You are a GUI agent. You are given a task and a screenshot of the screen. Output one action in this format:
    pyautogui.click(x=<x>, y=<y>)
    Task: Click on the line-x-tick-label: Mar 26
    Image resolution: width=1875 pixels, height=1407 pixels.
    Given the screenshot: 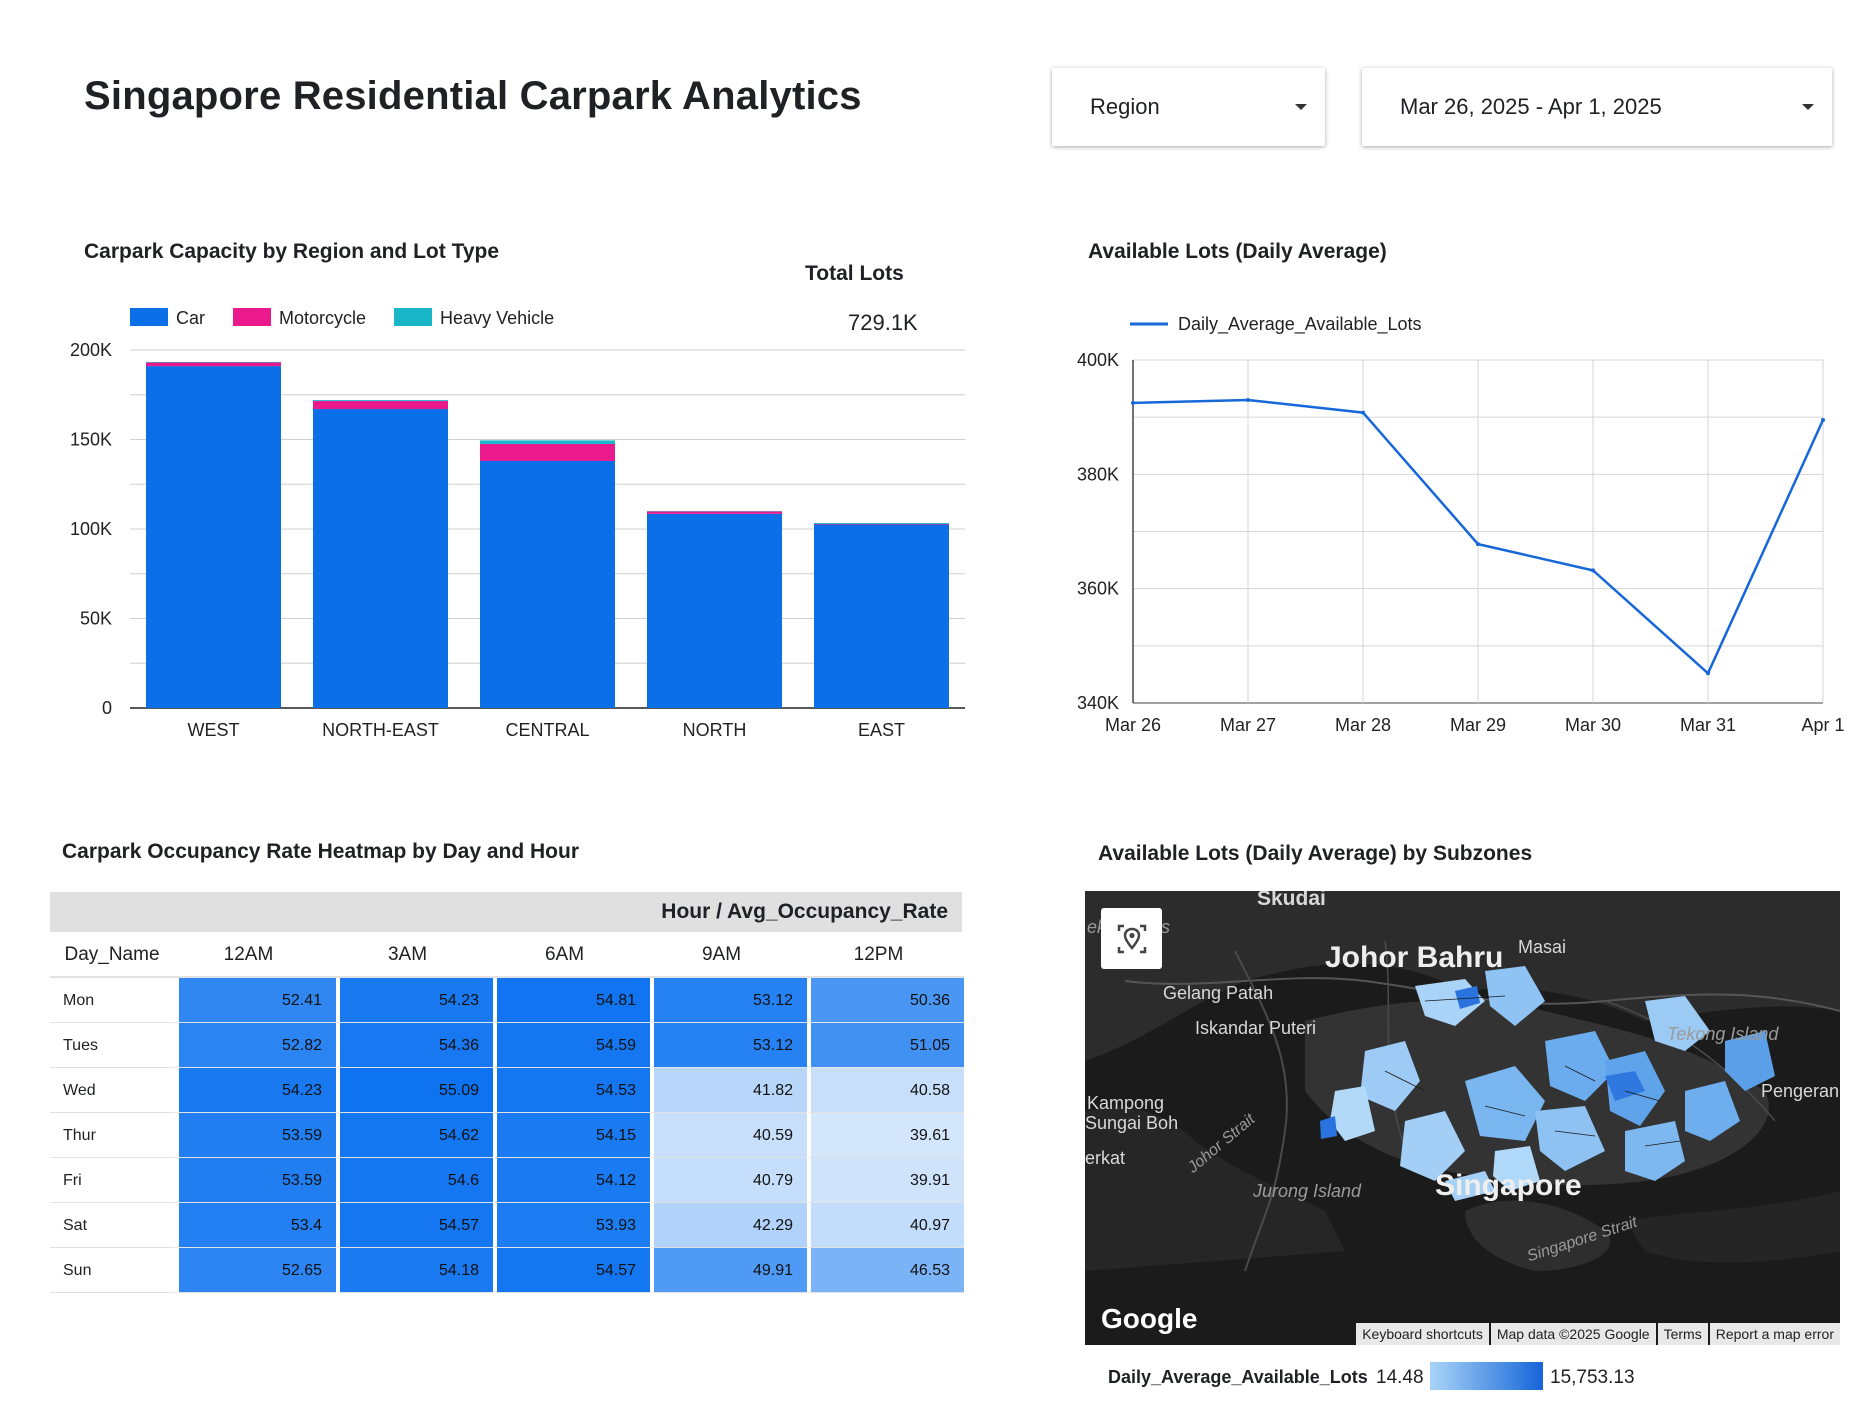 What is the action you would take?
    pyautogui.click(x=1133, y=725)
    